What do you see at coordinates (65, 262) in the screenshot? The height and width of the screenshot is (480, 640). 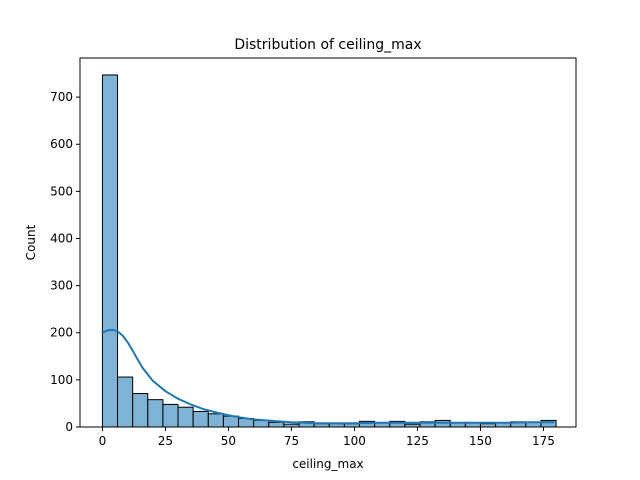 I see `y-axis: 0 100 200 300 400 500 600 700` at bounding box center [65, 262].